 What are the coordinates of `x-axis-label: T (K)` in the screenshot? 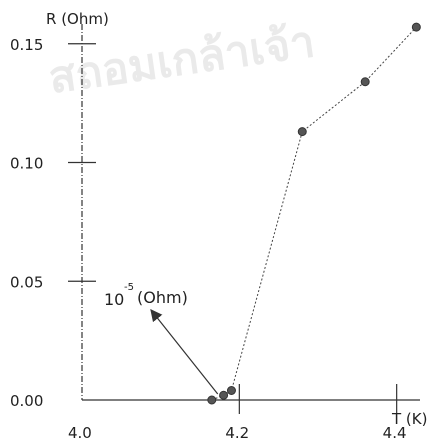 It's located at (409, 419).